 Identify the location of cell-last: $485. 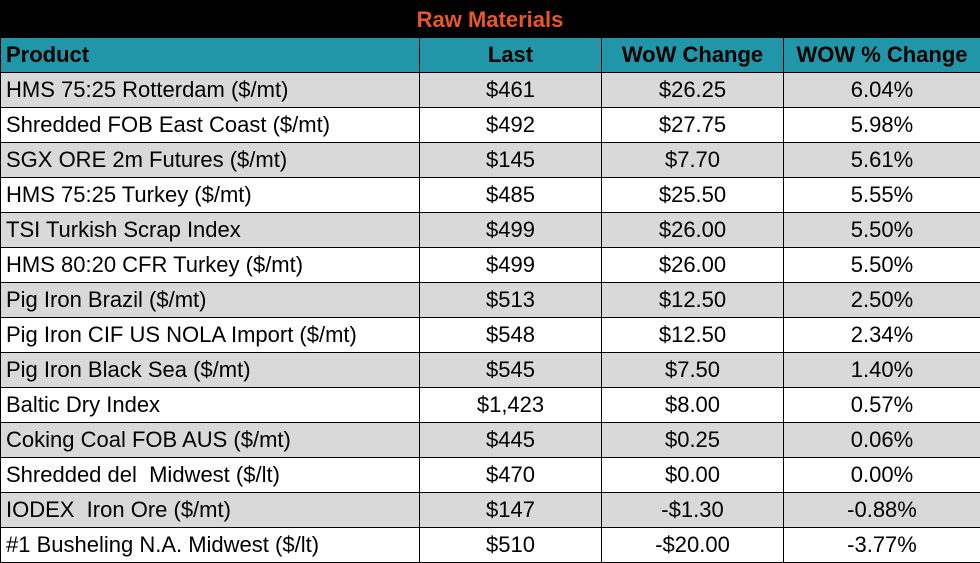
(510, 195).